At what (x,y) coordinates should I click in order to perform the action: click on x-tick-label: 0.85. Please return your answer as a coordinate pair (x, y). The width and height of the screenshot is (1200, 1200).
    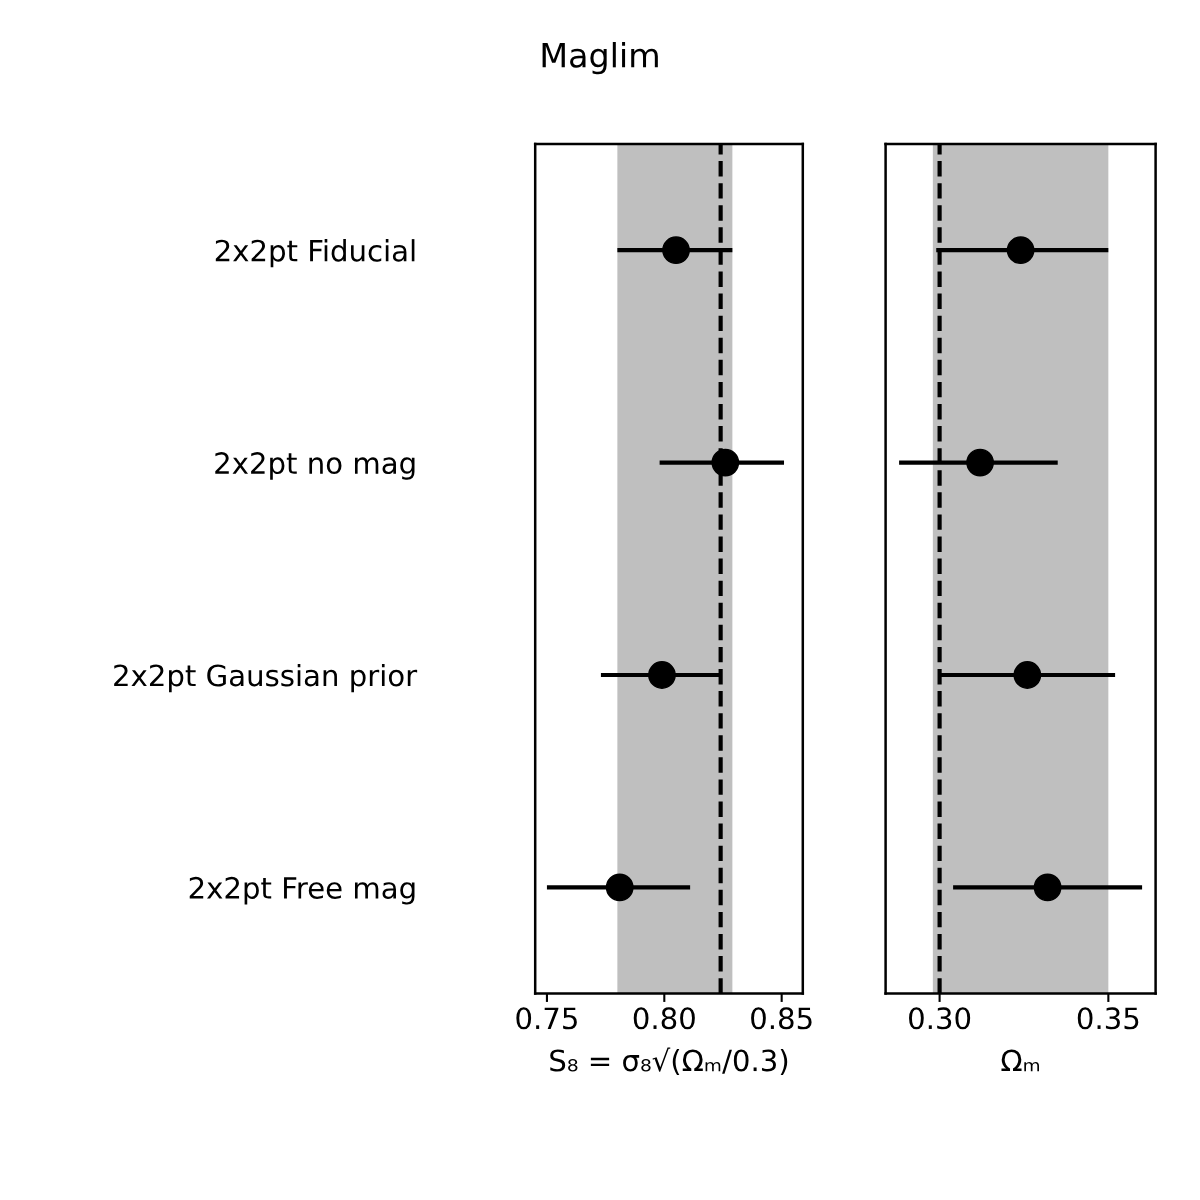
    Looking at the image, I should click on (781, 1018).